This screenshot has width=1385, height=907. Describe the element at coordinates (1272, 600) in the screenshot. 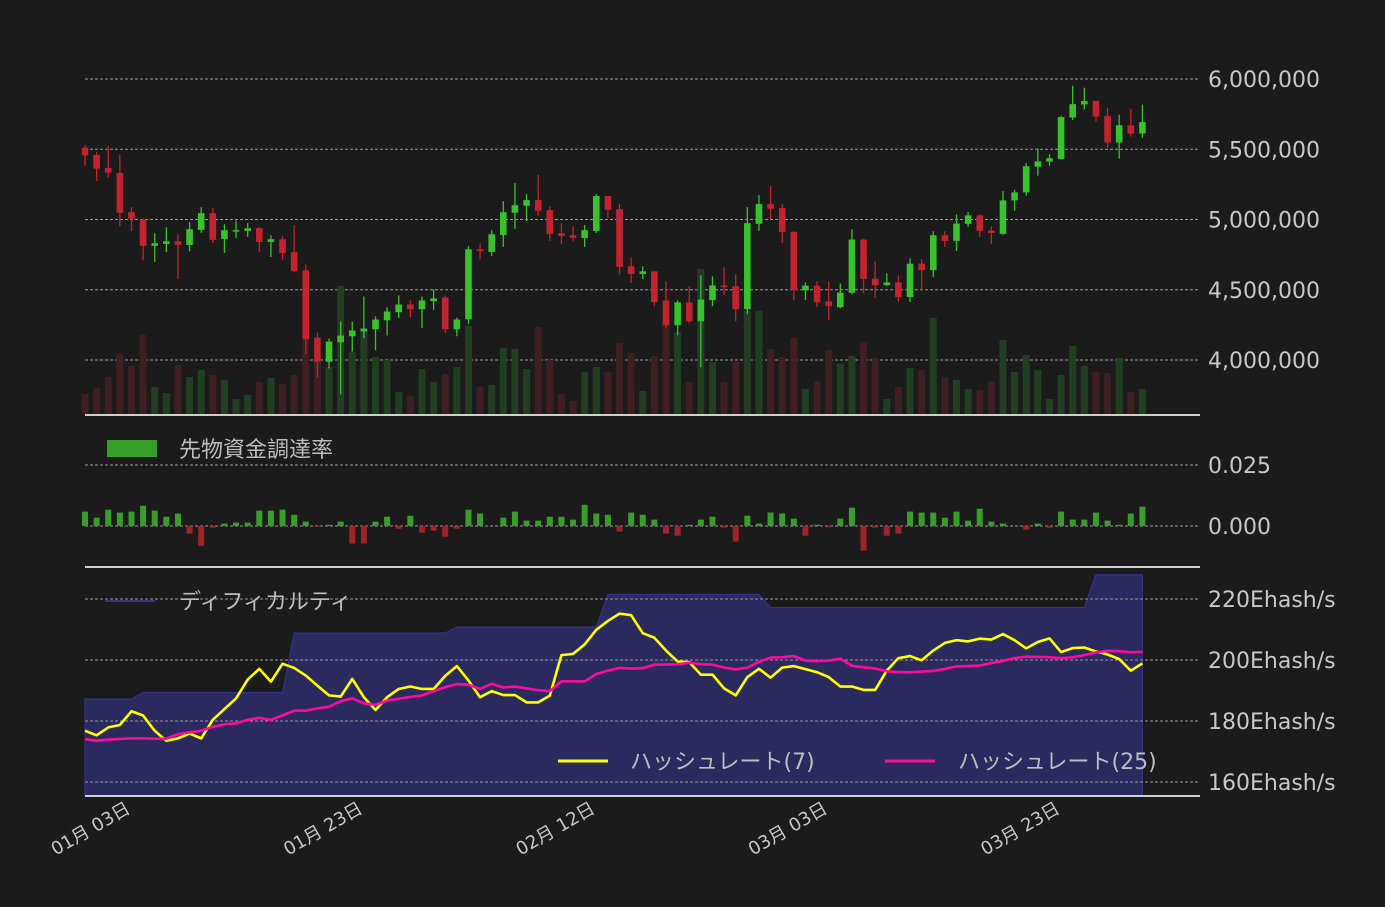

I see `hashrate-tick-label: 220Ehash/s` at that location.